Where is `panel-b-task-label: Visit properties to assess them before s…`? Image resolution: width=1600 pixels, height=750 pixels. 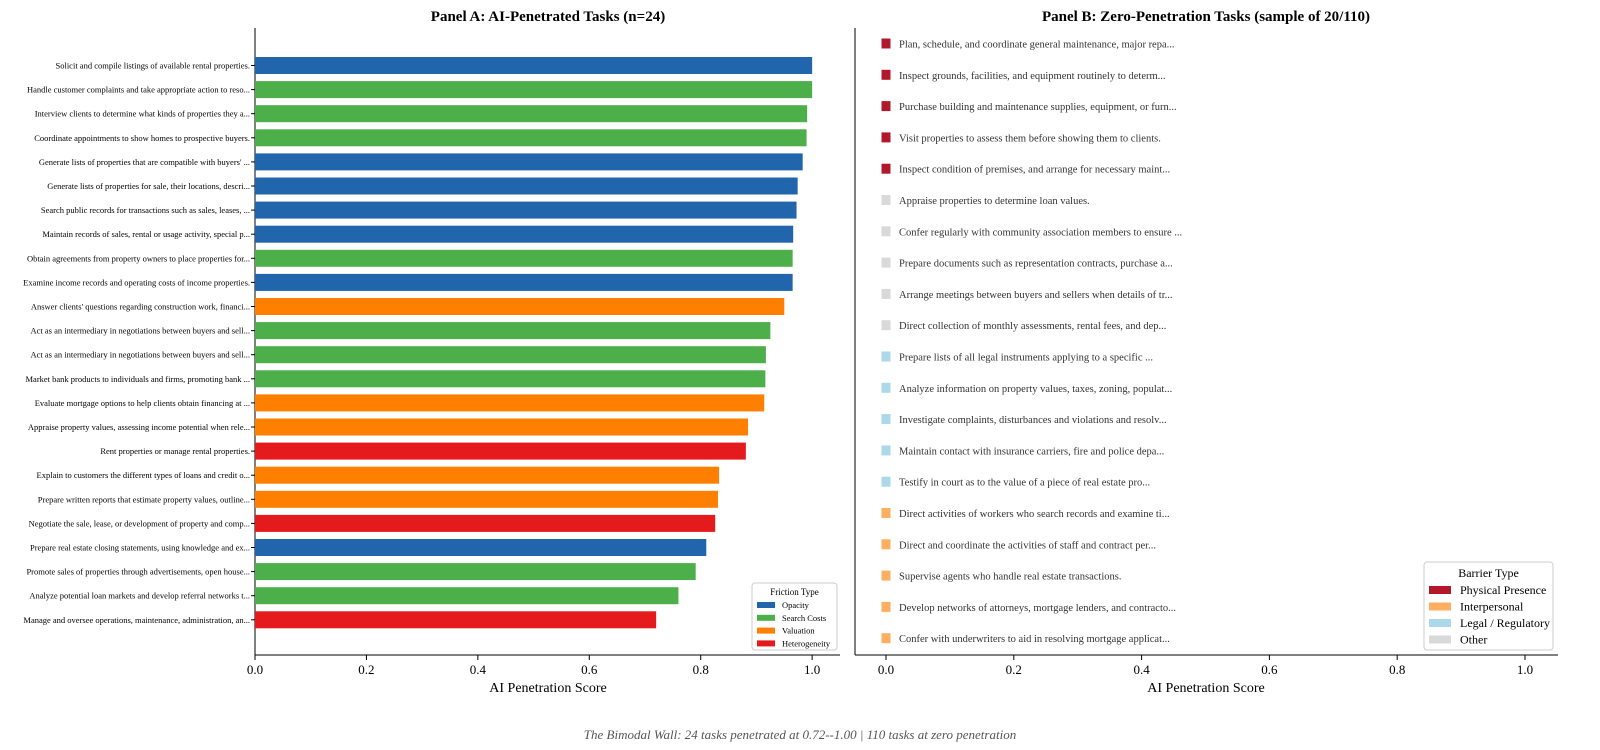
panel-b-task-label: Visit properties to assess them before s… is located at coordinates (1030, 138).